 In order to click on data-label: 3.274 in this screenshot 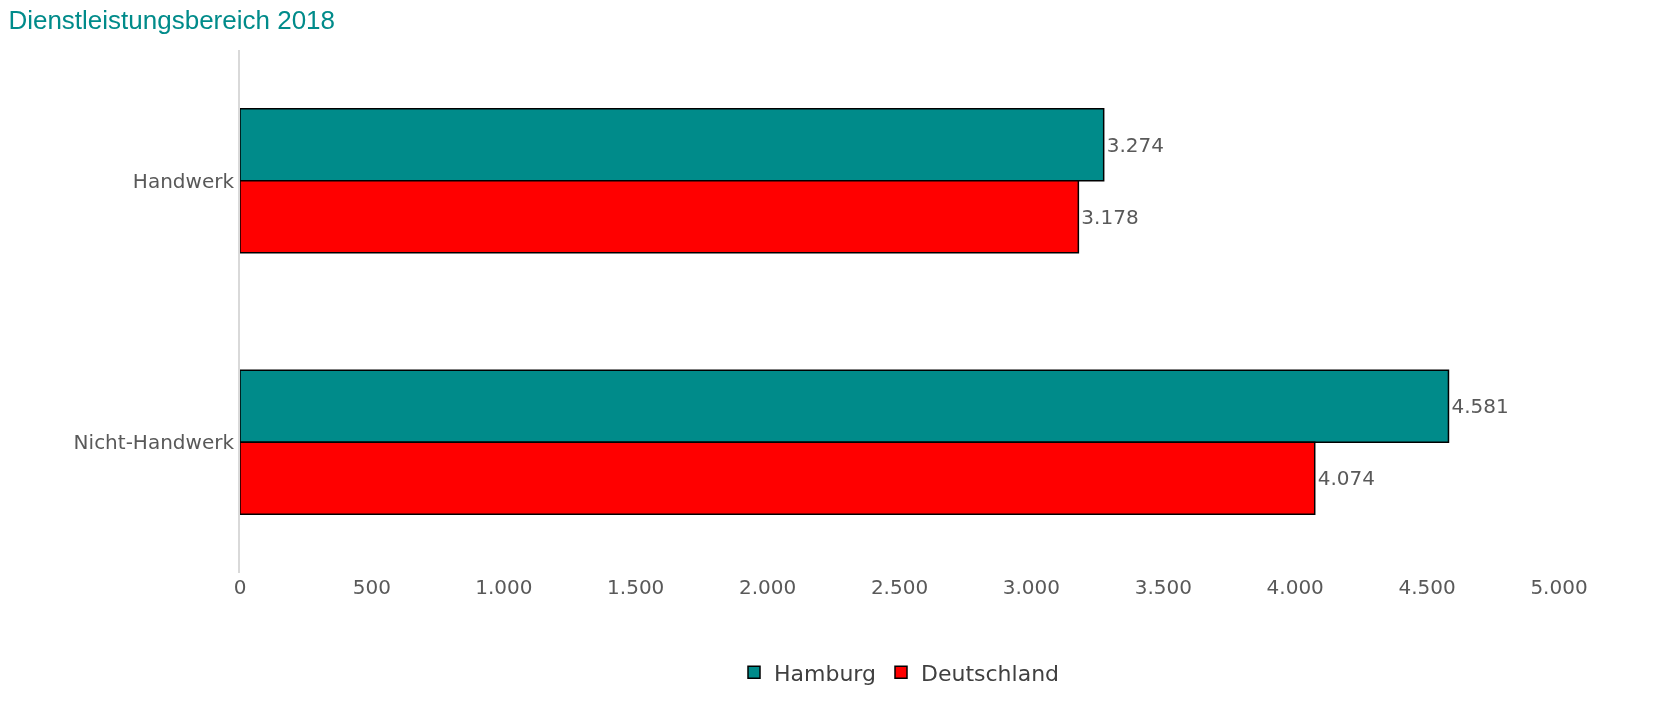, I will do `click(1135, 144)`.